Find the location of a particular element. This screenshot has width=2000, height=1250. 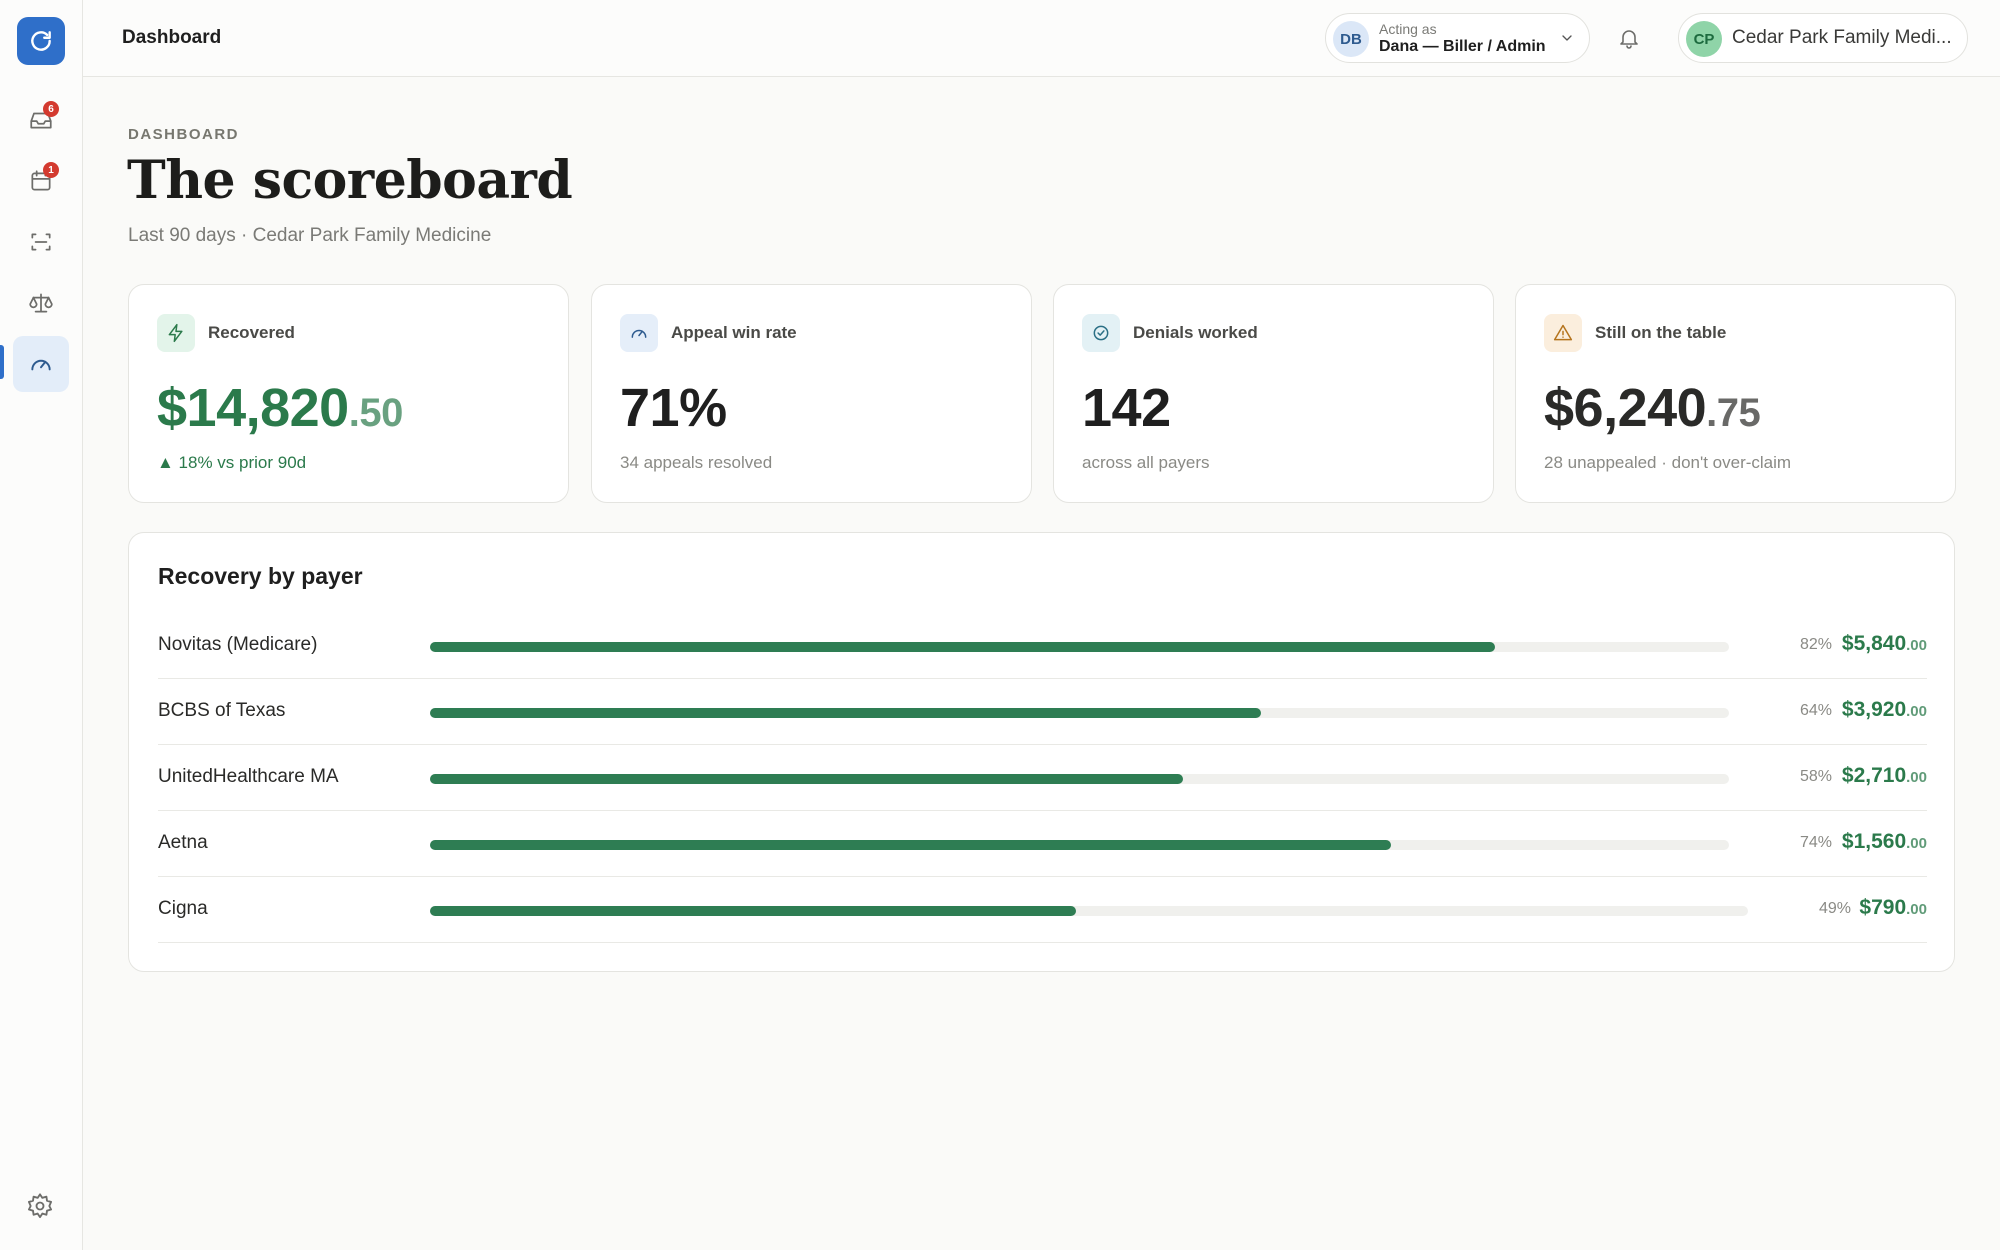

kpi-label: Appeal win rate is located at coordinates (734, 332).